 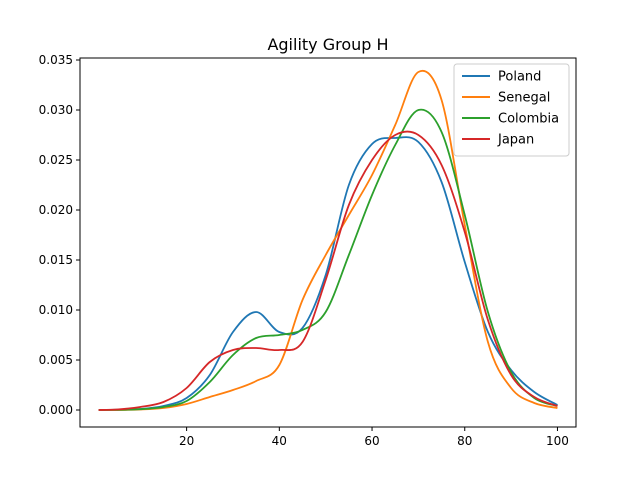 I want to click on y-axis: 0.000 0.005 0.010 0.015 0.020 0.025 0.030 0.035, so click(x=59, y=235).